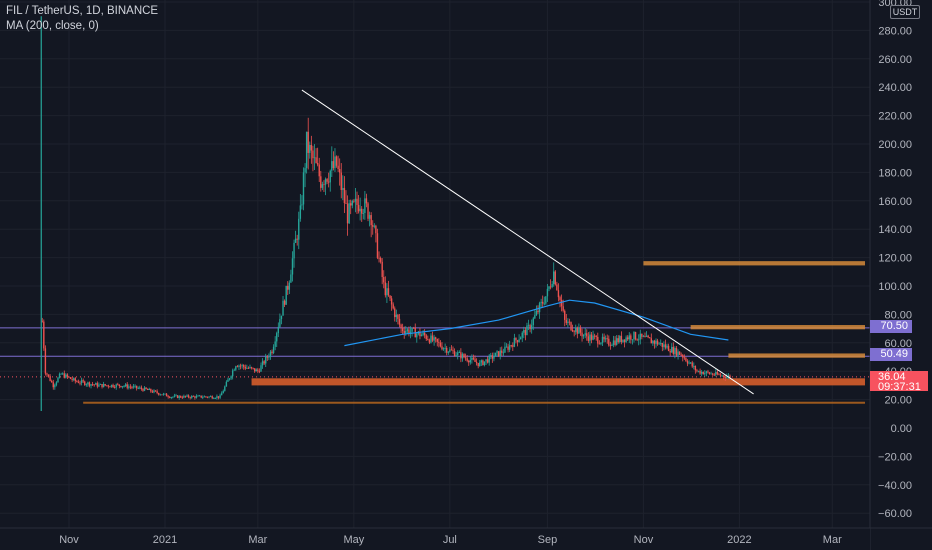 The image size is (932, 550). Describe the element at coordinates (52, 26) in the screenshot. I see `indicator-label: MA (200, close, 0)` at that location.